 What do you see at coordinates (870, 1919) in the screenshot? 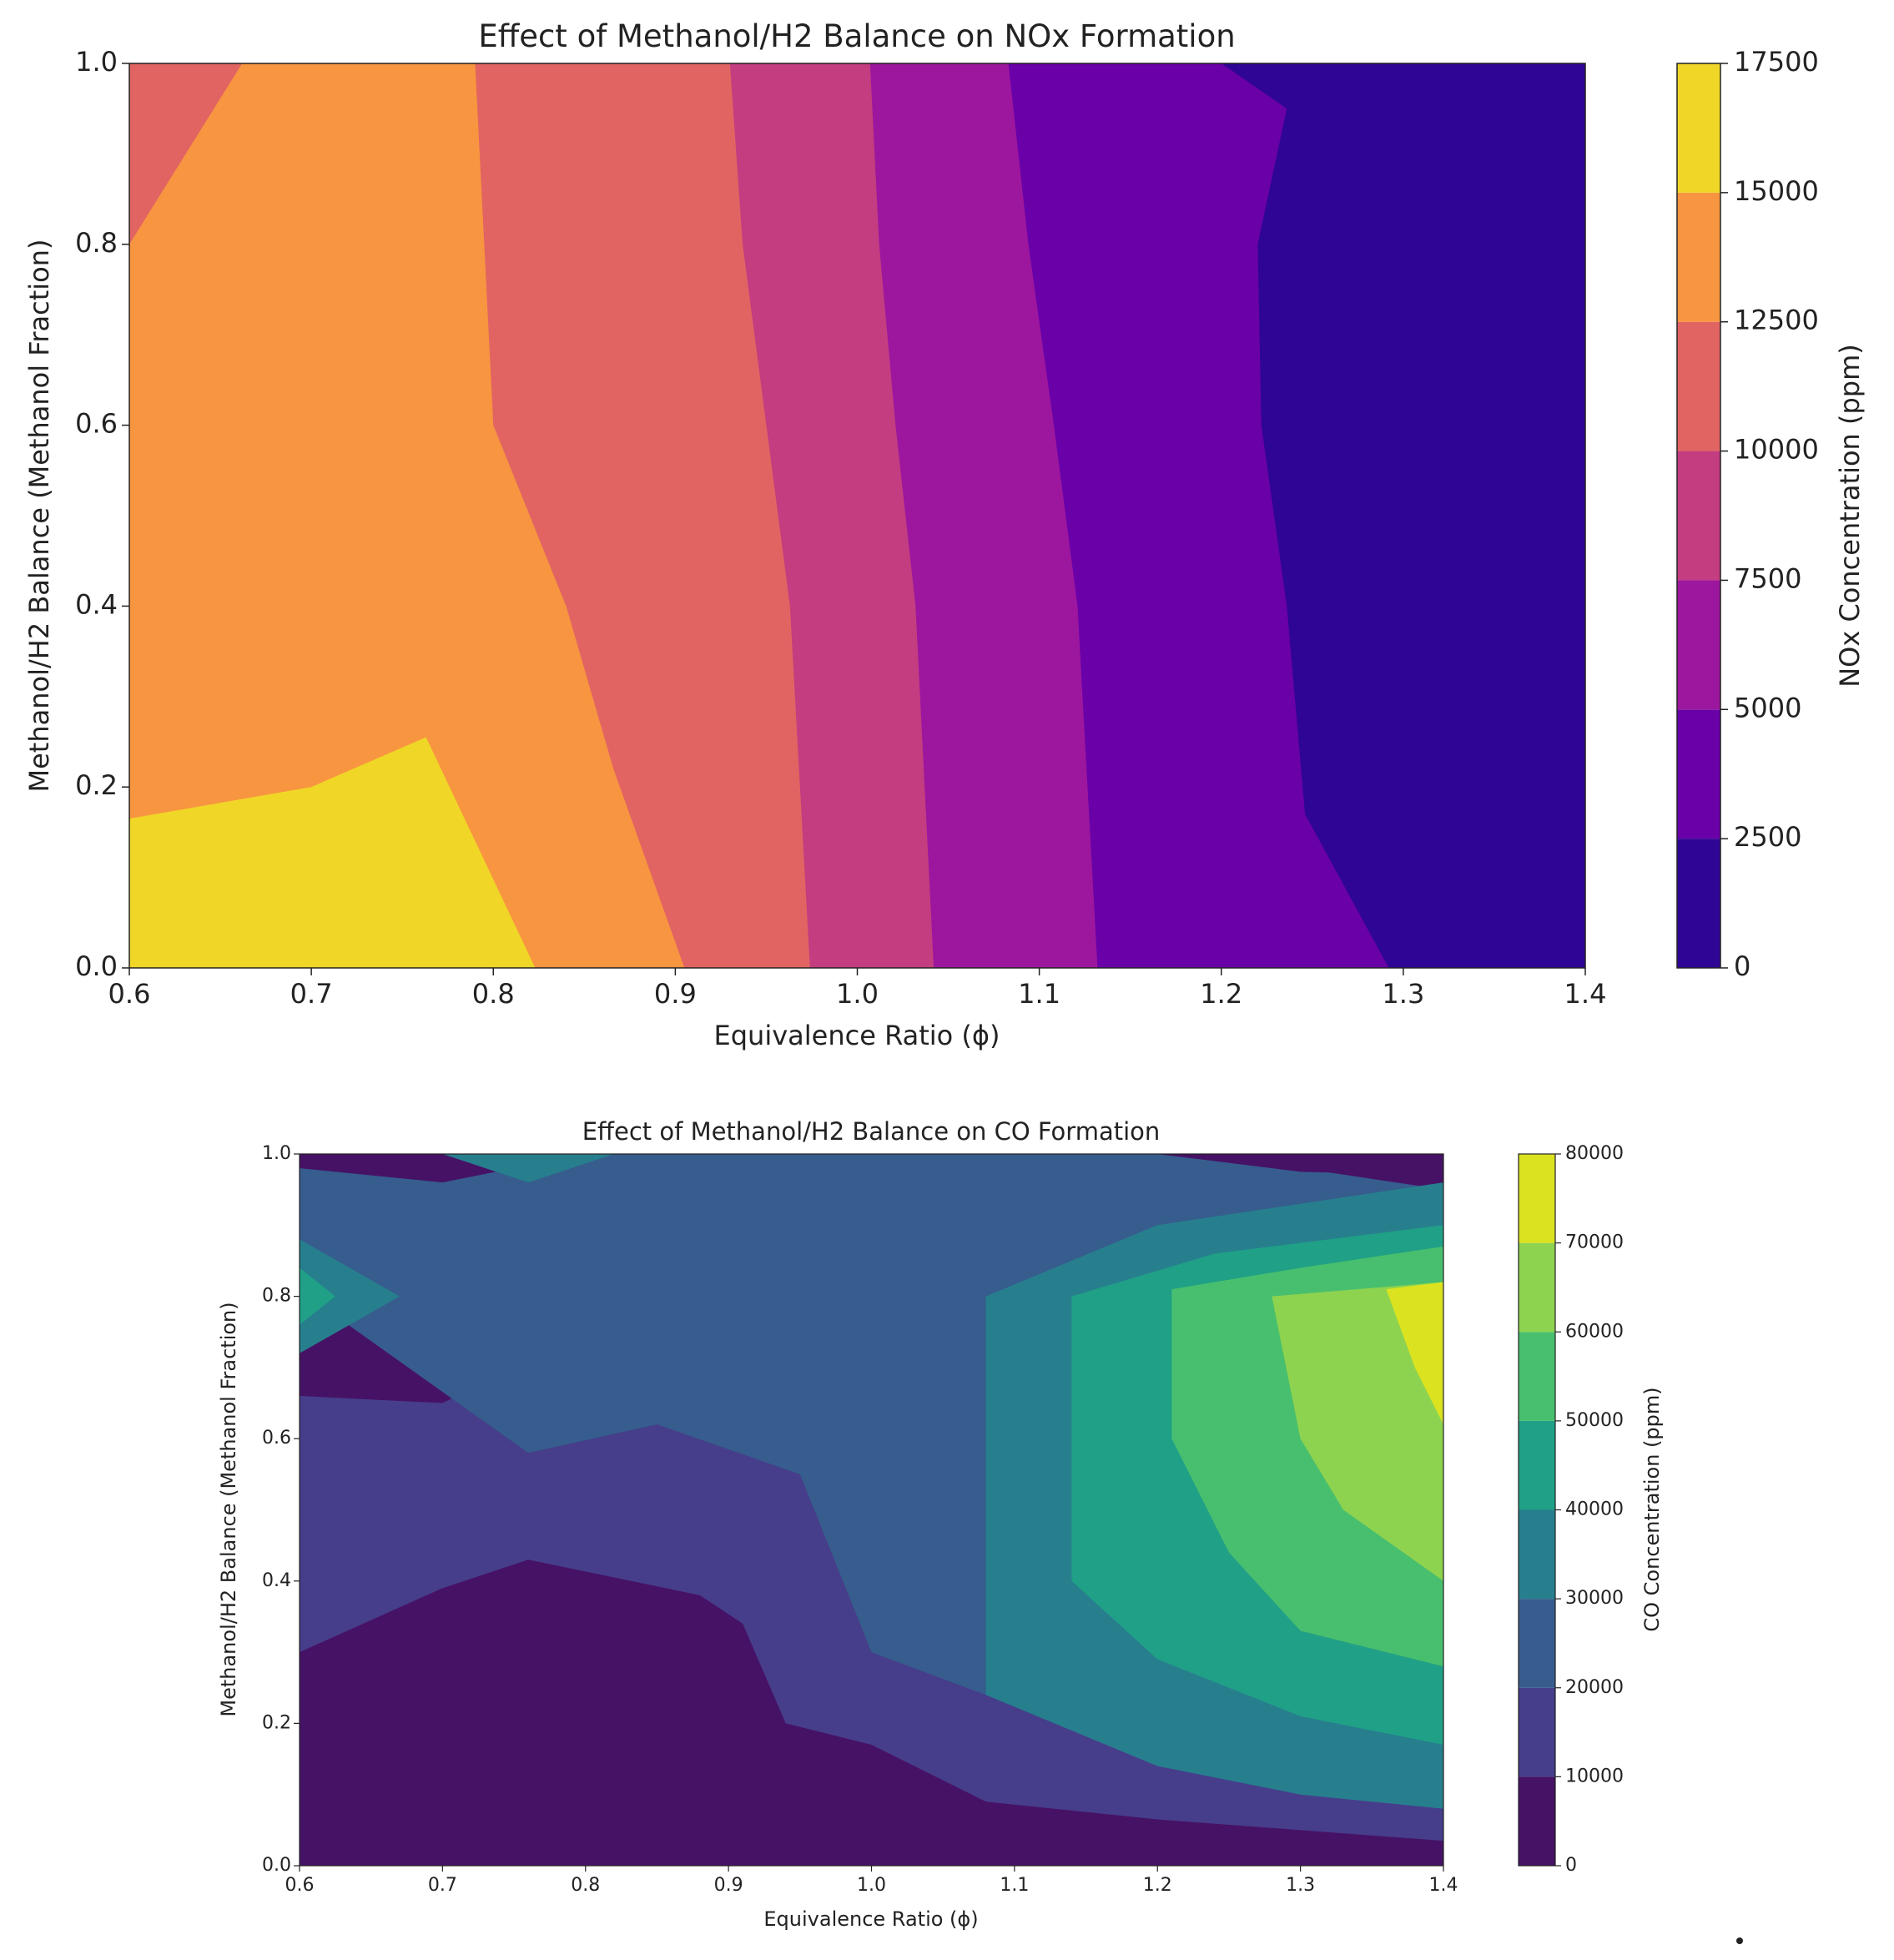
I see `co-x-axis-label: Equivalence Ratio (ϕ)` at bounding box center [870, 1919].